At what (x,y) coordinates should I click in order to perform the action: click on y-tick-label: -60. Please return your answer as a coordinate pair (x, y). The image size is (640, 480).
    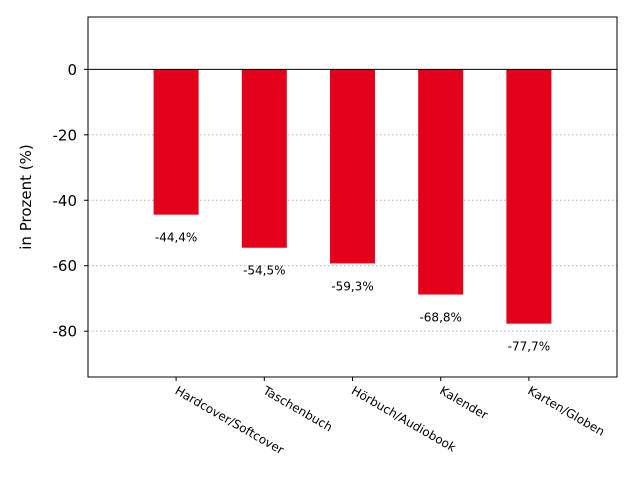
    Looking at the image, I should click on (65, 266).